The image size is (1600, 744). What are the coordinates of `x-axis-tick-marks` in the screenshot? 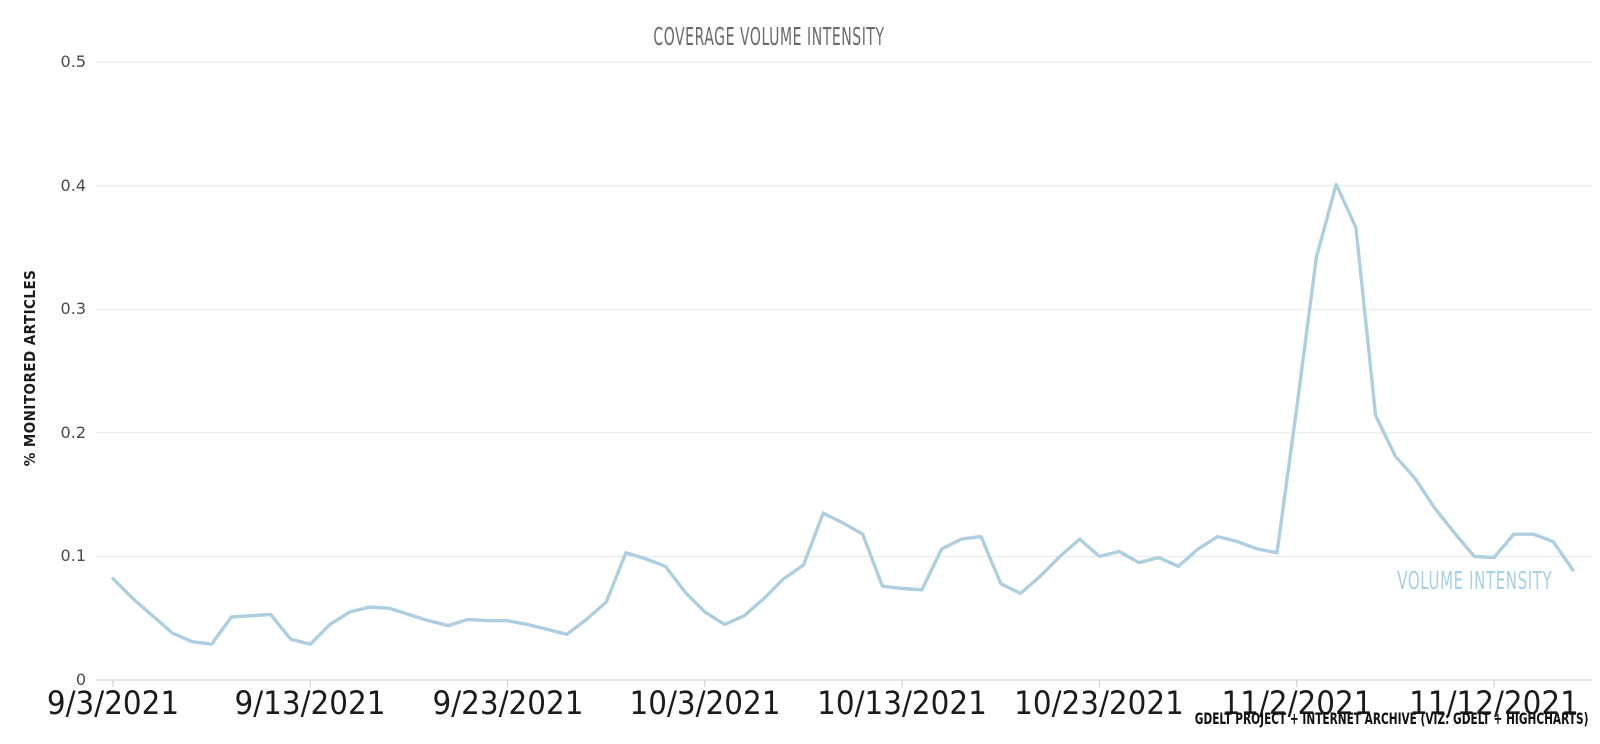 It's located at (803, 683).